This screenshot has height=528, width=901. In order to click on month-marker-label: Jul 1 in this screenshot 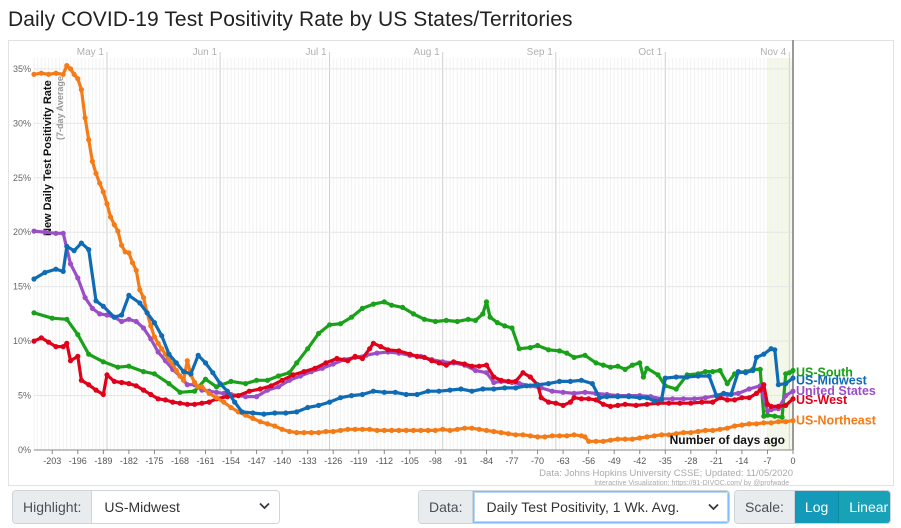, I will do `click(316, 52)`.